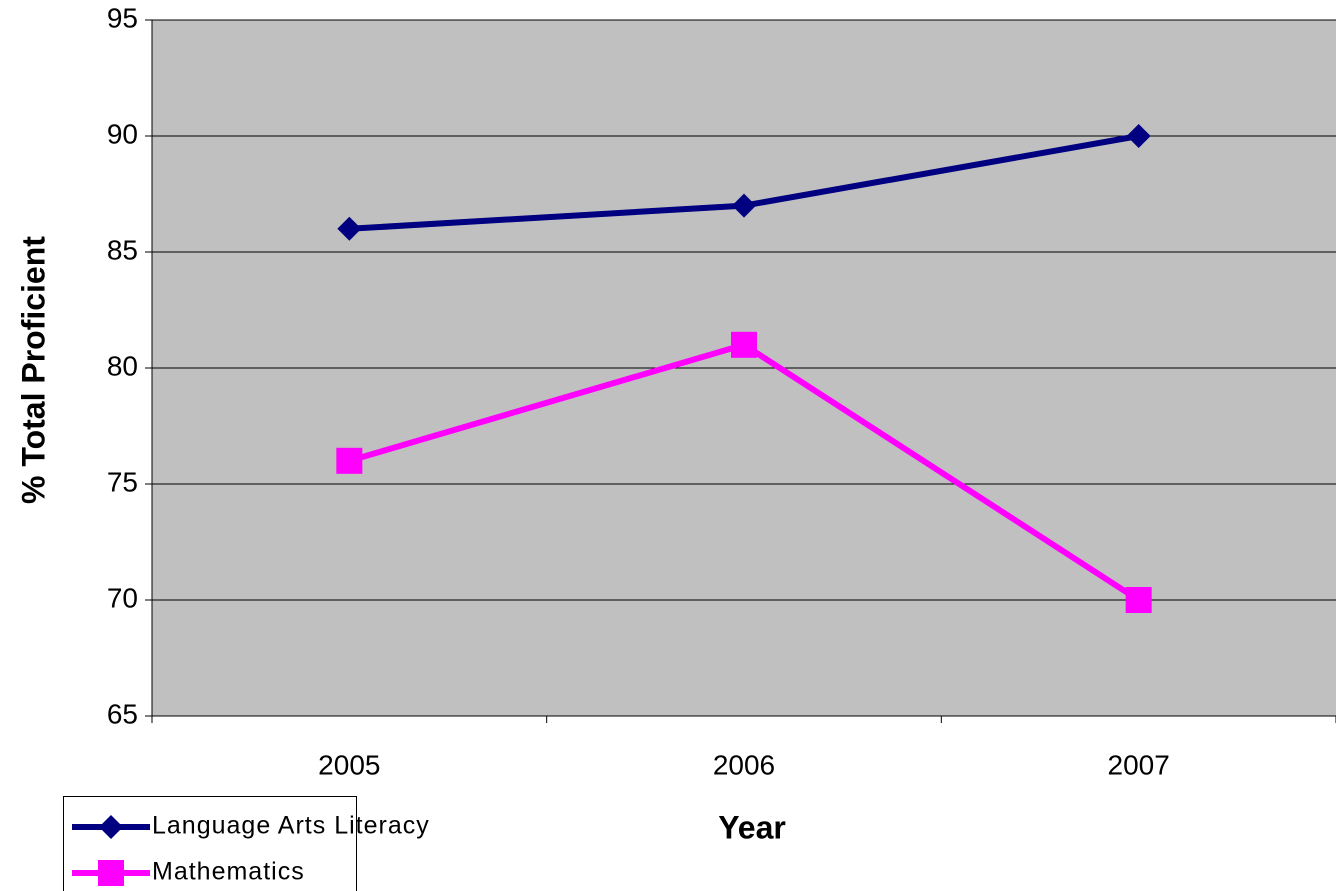  What do you see at coordinates (122, 713) in the screenshot?
I see `y-tick-label: 65` at bounding box center [122, 713].